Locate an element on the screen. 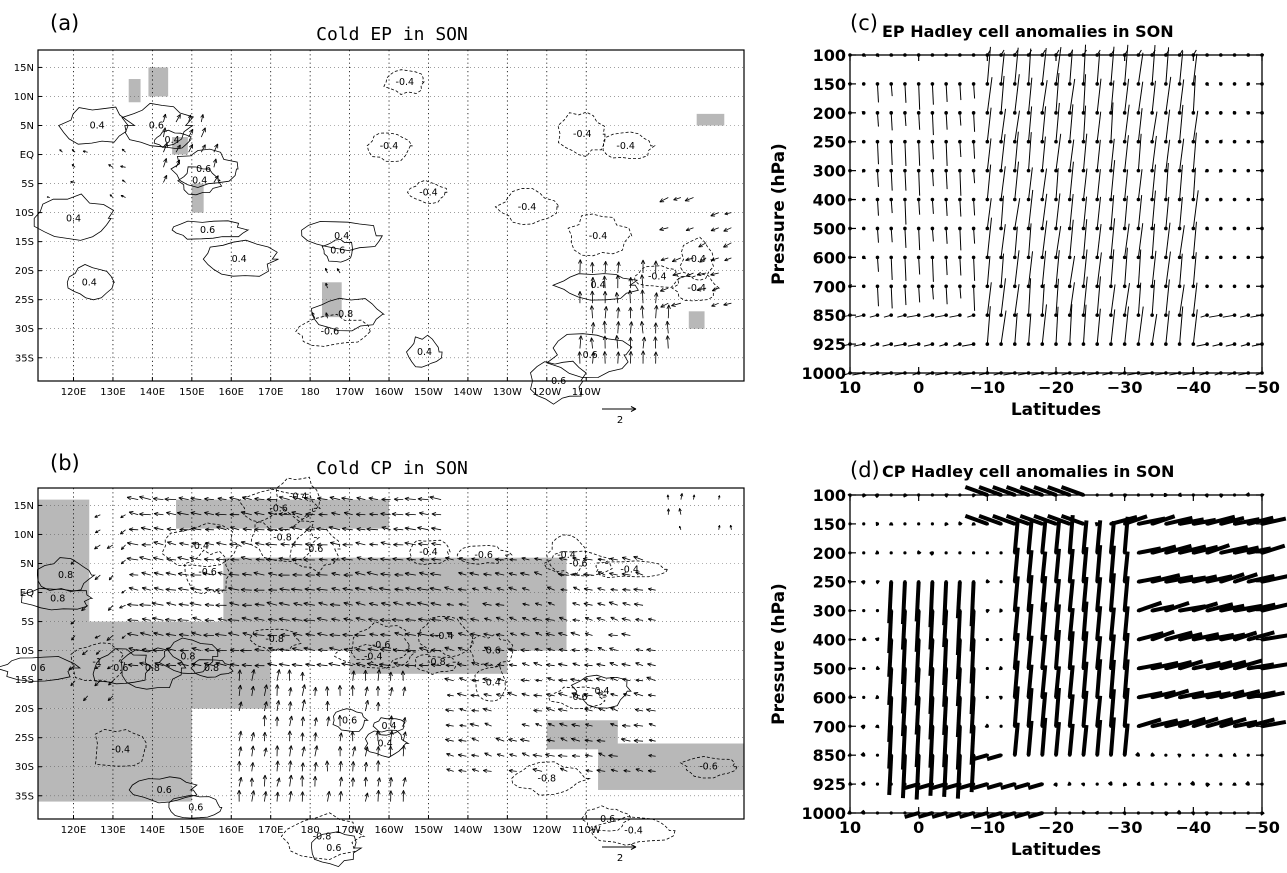  contour-label: -1 is located at coordinates (96, 662).